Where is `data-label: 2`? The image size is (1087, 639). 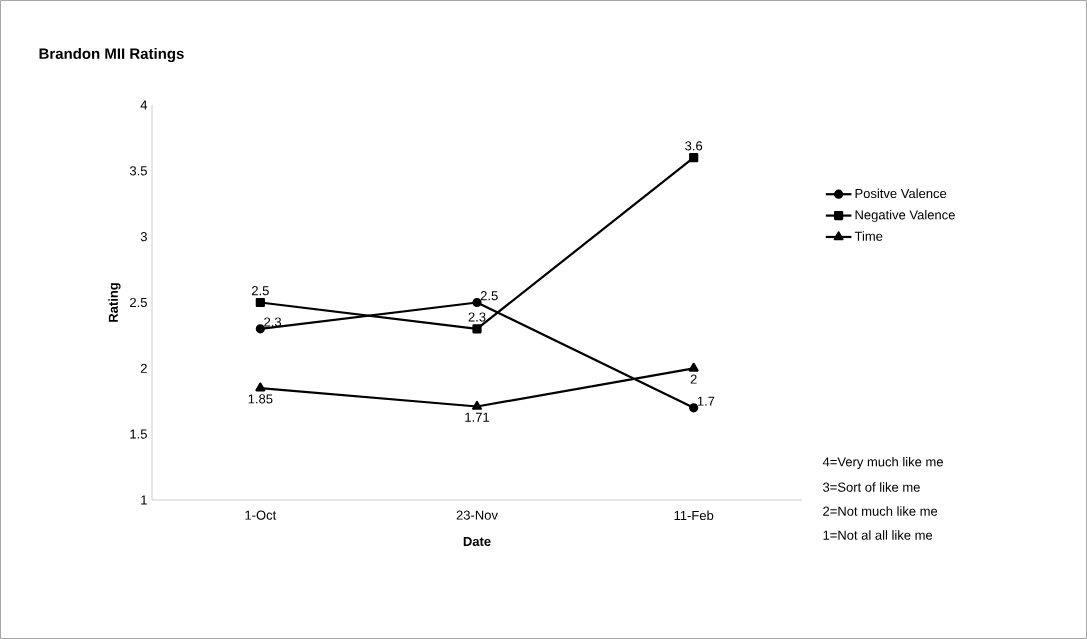
data-label: 2 is located at coordinates (693, 379).